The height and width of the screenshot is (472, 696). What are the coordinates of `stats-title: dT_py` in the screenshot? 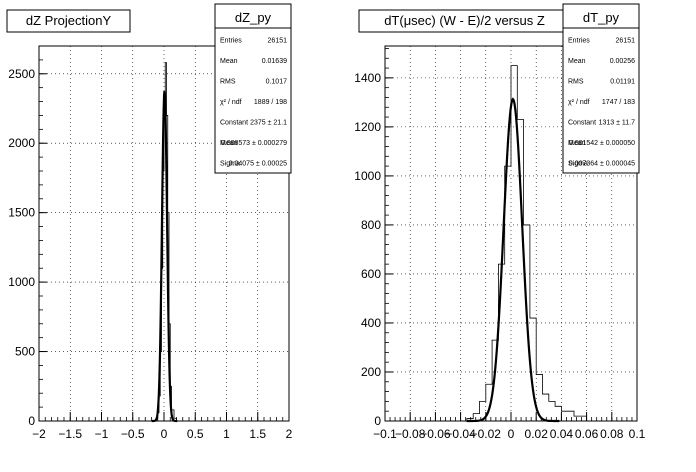 It's located at (601, 17).